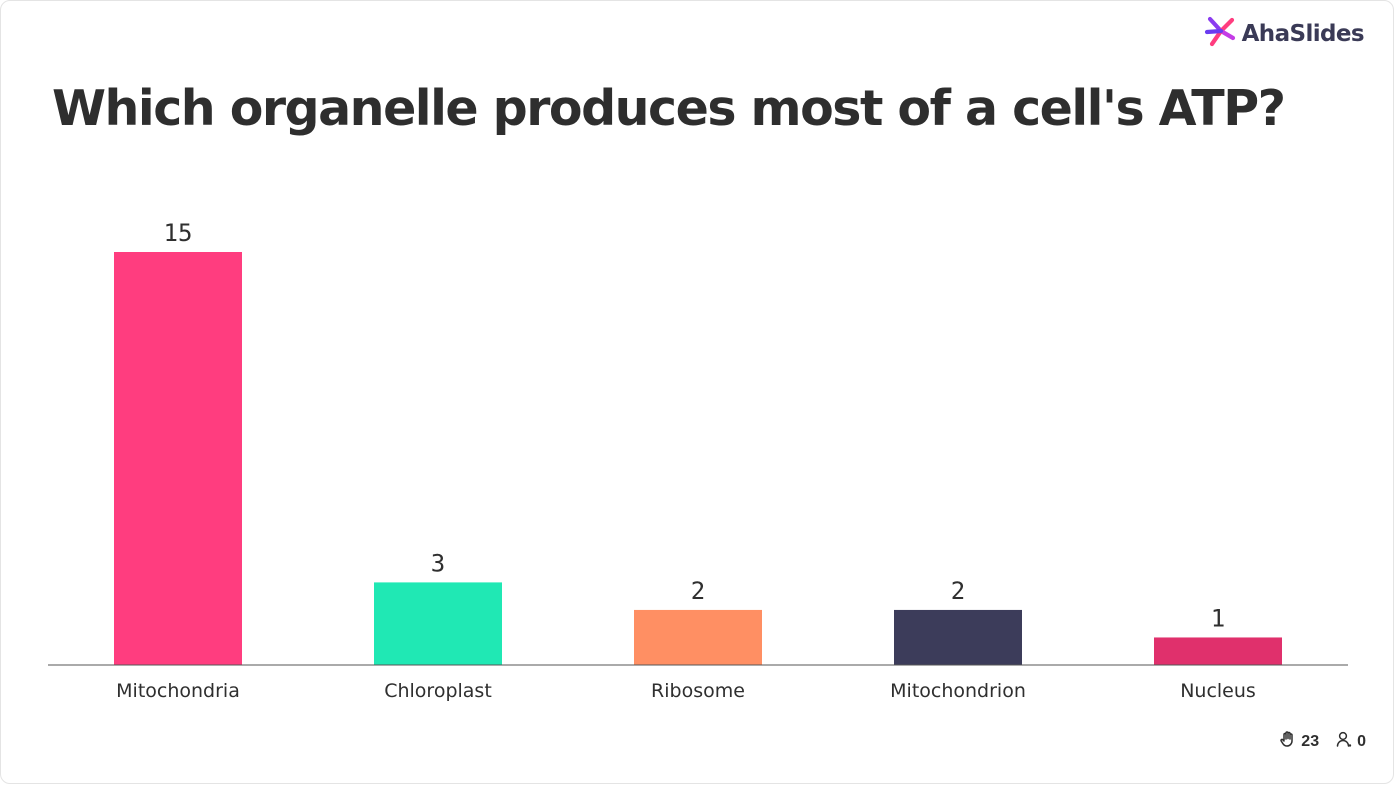  Describe the element at coordinates (698, 591) in the screenshot. I see `value-label-ribosome: 2` at that location.